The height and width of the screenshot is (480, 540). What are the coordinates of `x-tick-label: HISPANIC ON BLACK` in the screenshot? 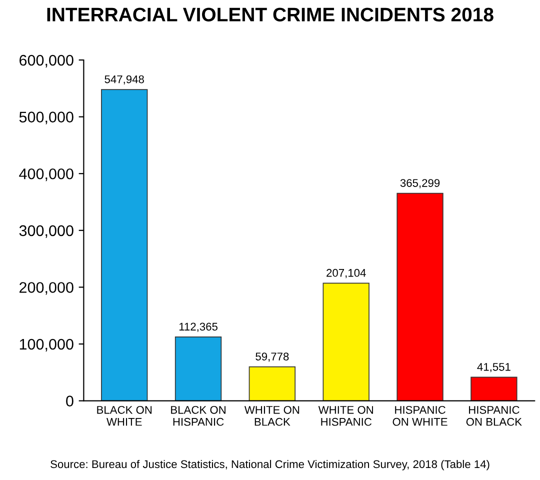 It's located at (494, 416).